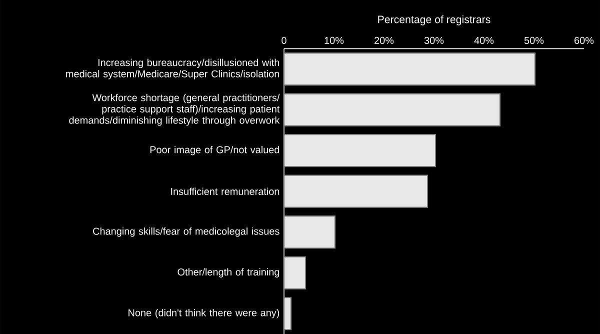  What do you see at coordinates (174, 110) in the screenshot?
I see `y-tick-label: Workforce shortage (general practitioners/ practice support staff)/increasing patient demands/diminishing lifestyle through overwork` at bounding box center [174, 110].